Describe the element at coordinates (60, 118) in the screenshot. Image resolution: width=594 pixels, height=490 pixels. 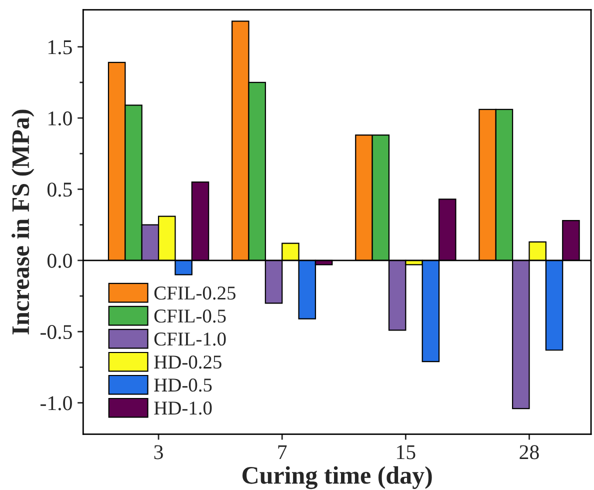
I see `y-tick-label: 1.0` at that location.